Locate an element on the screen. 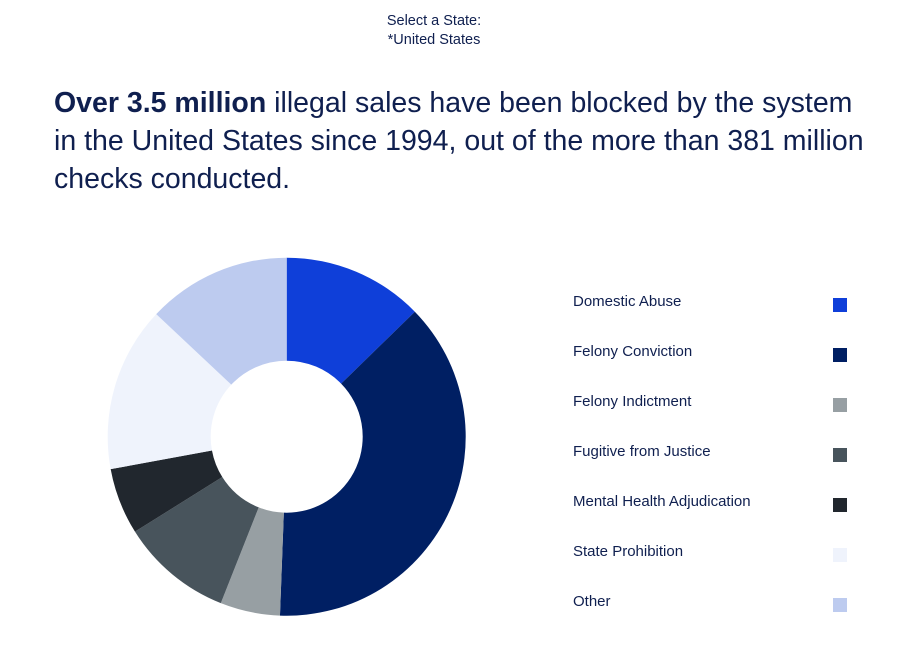 The width and height of the screenshot is (923, 667). donut-slice-felony-indictment is located at coordinates (252, 561).